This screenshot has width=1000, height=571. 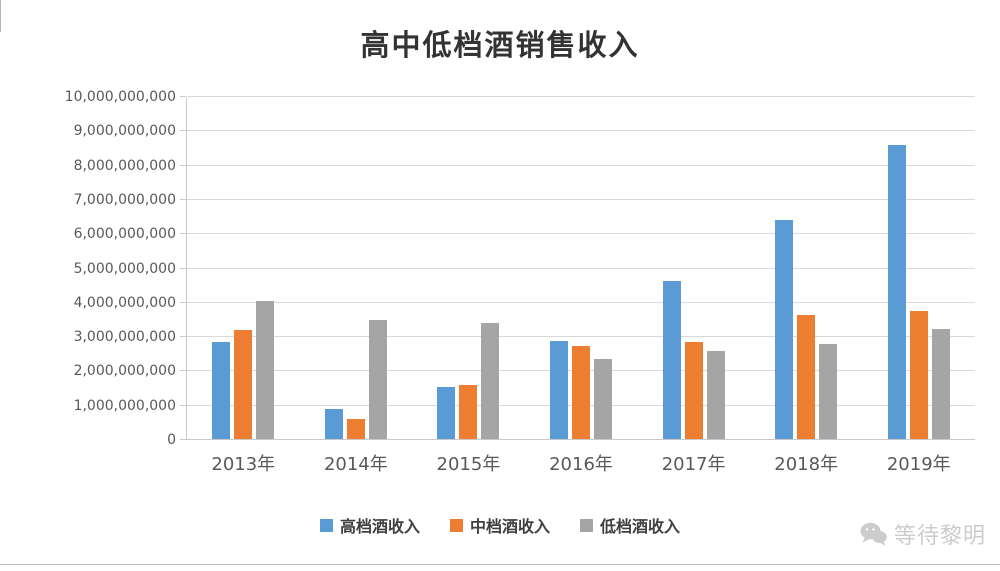 What do you see at coordinates (243, 464) in the screenshot?
I see `x-axis-tick-label: 2013年` at bounding box center [243, 464].